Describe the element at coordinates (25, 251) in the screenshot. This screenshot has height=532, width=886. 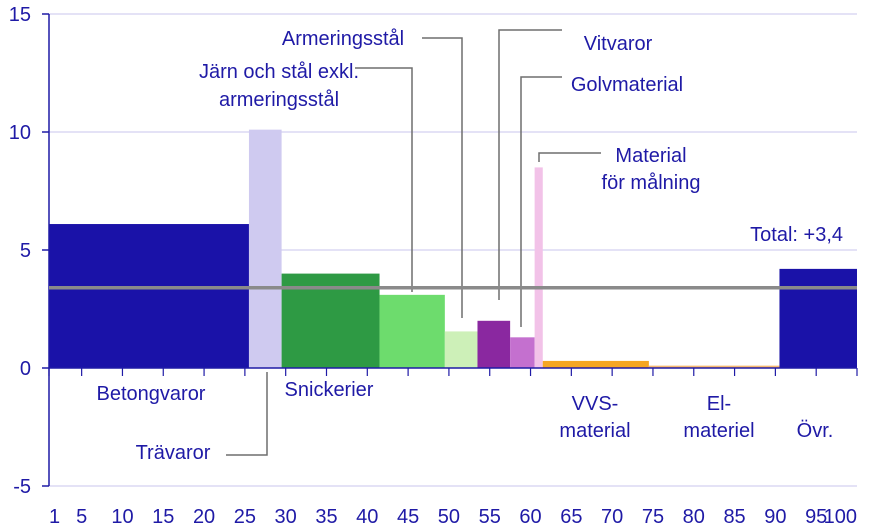
I see `y-tick-label: 5` at that location.